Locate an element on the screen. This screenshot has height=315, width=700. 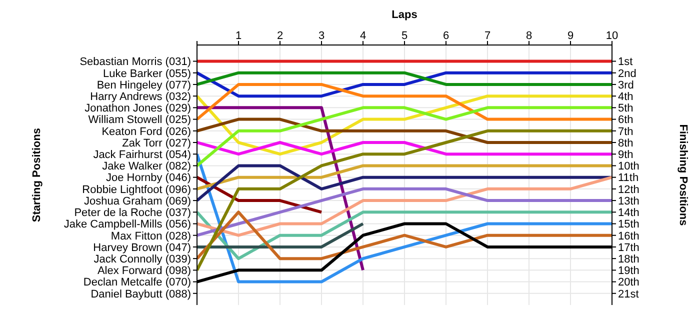
y2-tick-label: 15th is located at coordinates (629, 224).